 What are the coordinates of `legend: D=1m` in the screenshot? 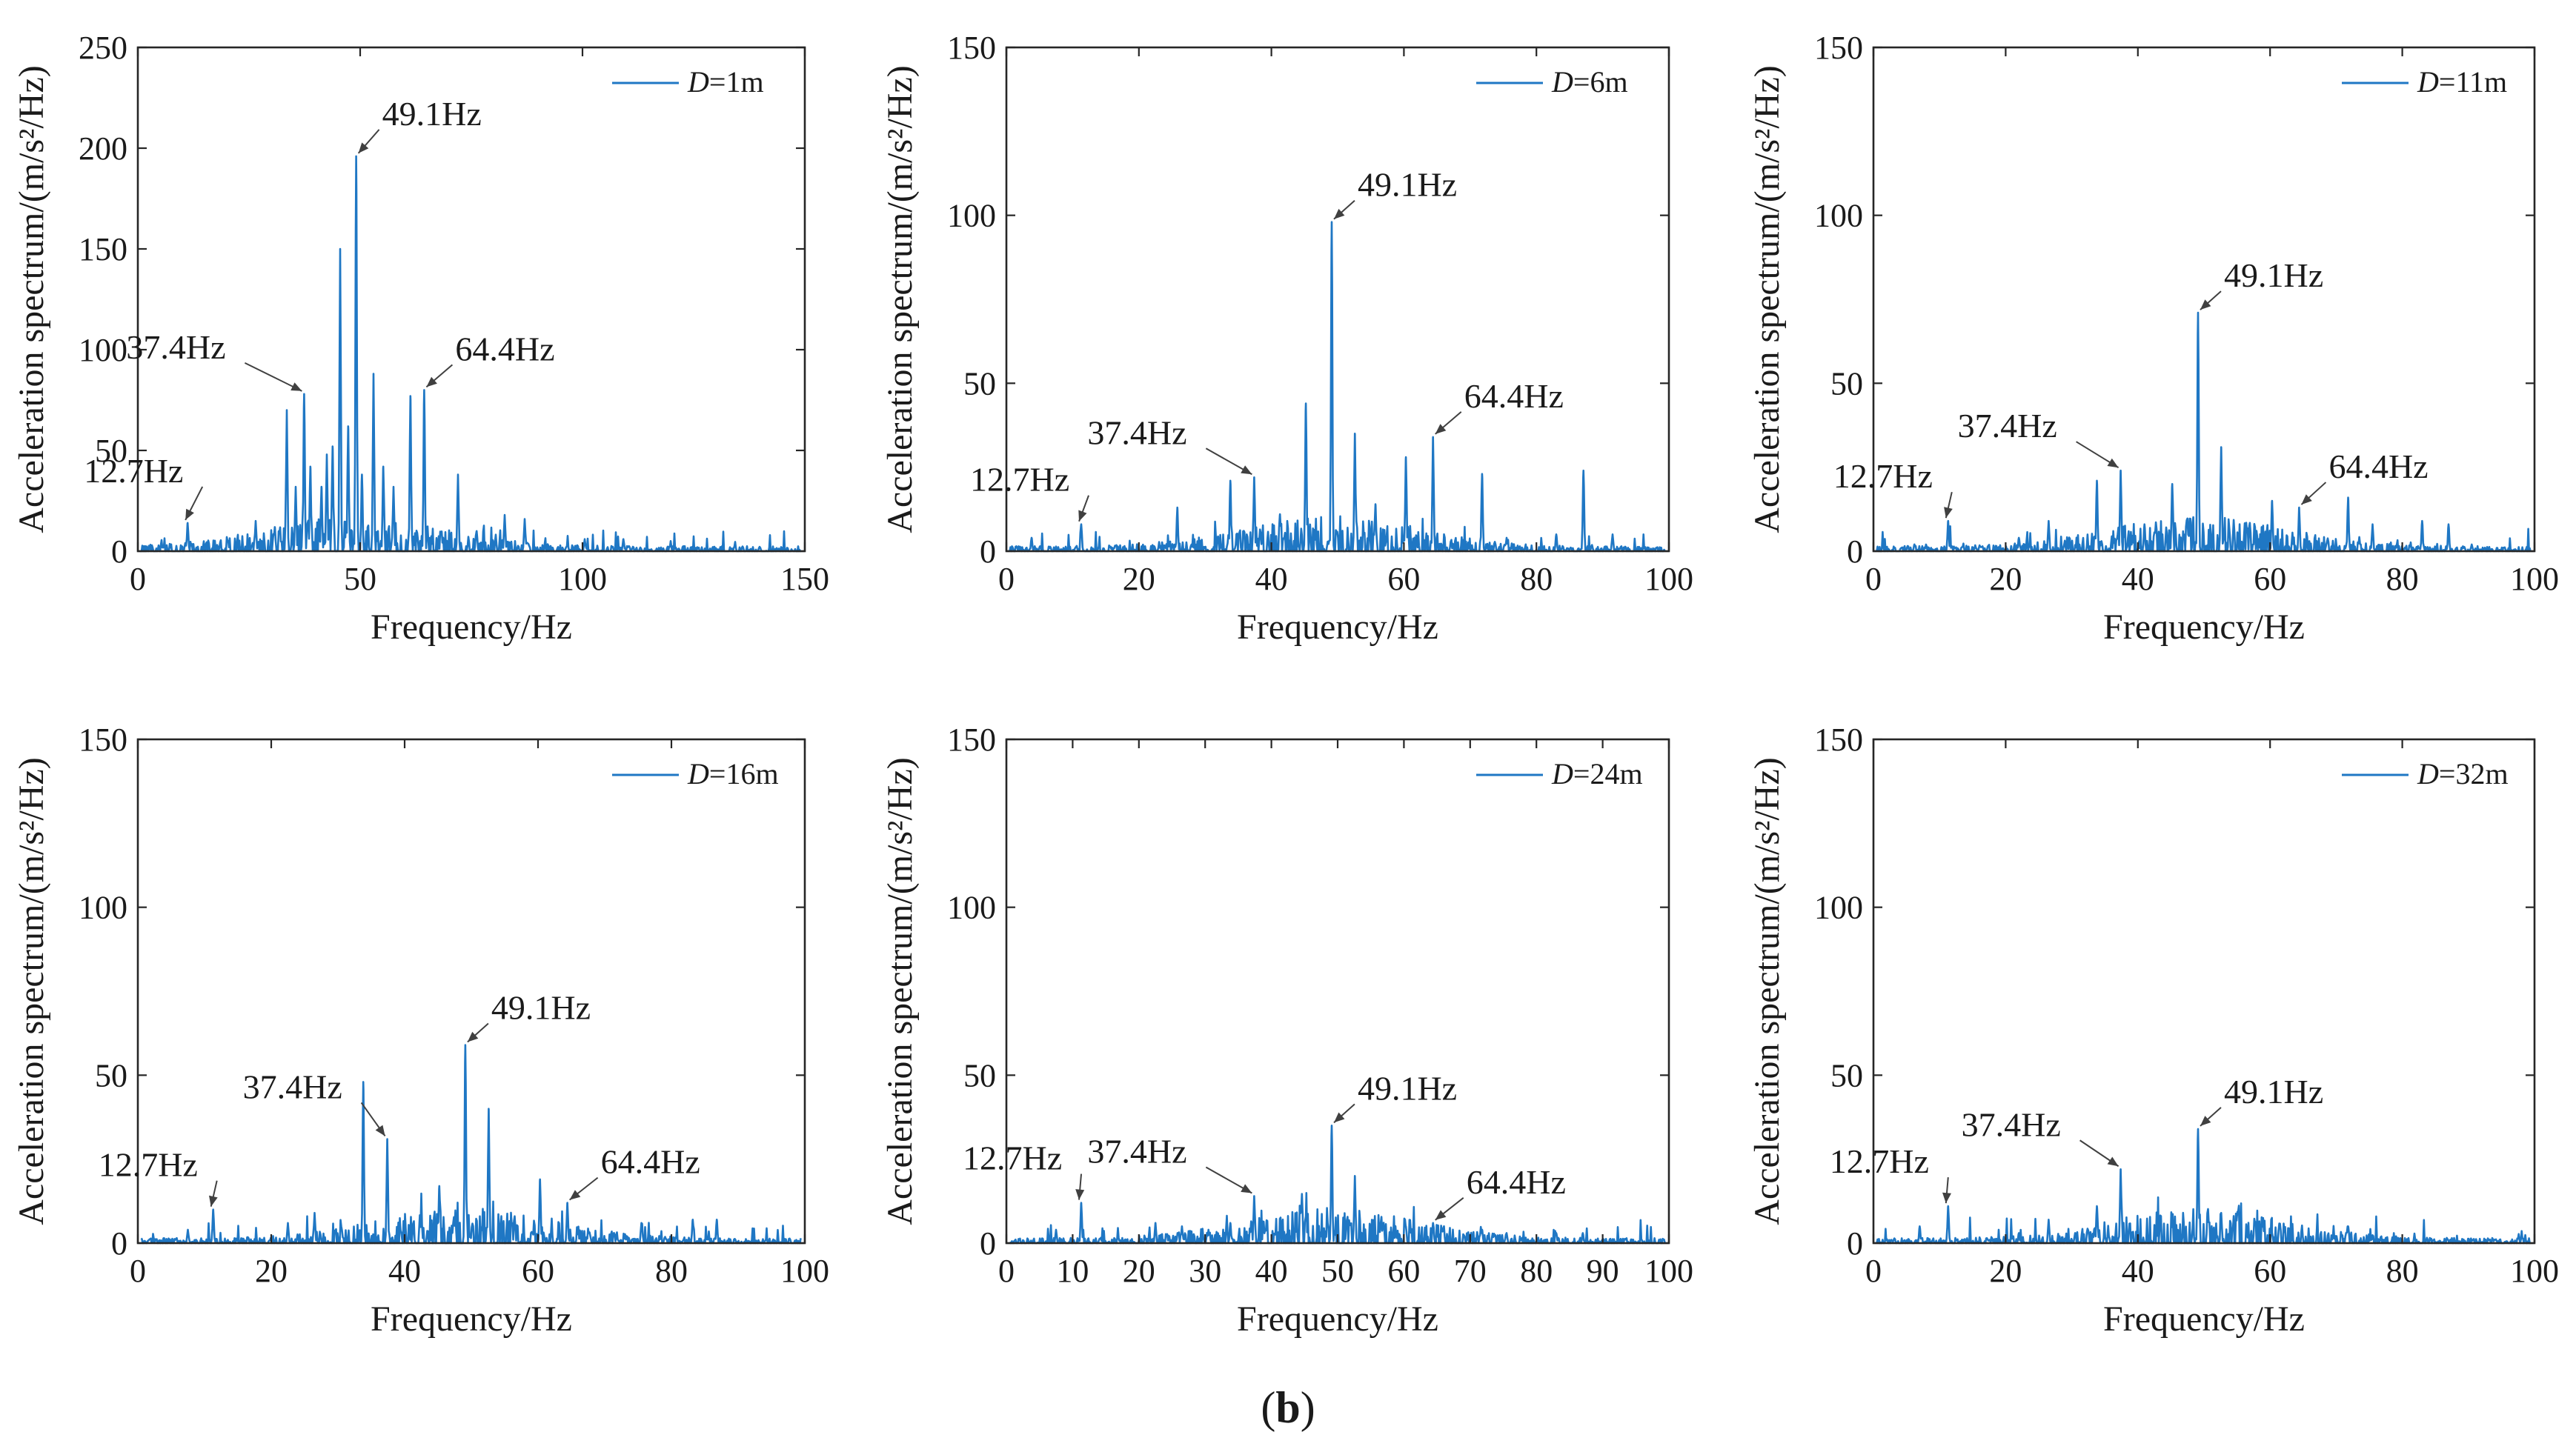 It's located at (688, 82).